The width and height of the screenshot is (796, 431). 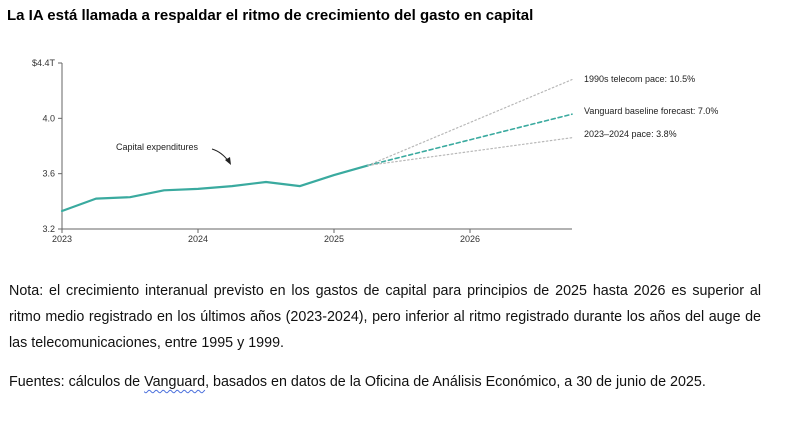 What do you see at coordinates (470, 151) in the screenshot?
I see `recent-pace-line` at bounding box center [470, 151].